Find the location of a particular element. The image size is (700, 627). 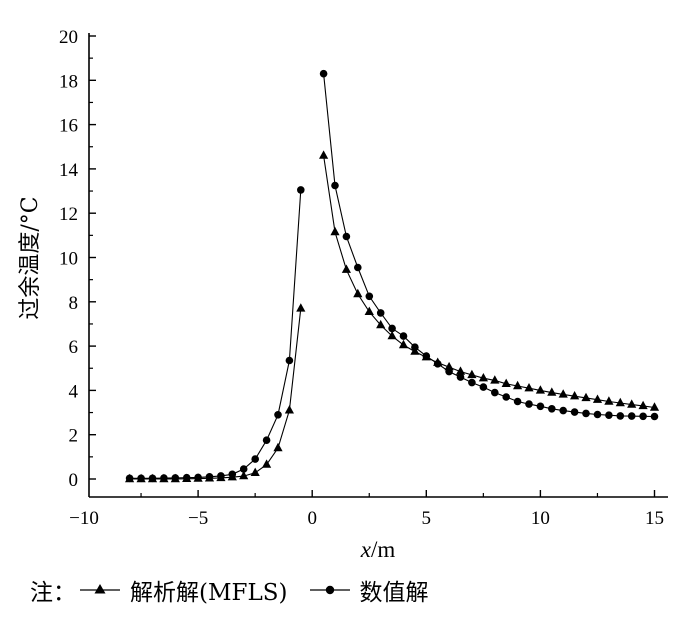

y-tick-label: 10 is located at coordinates (68, 259).